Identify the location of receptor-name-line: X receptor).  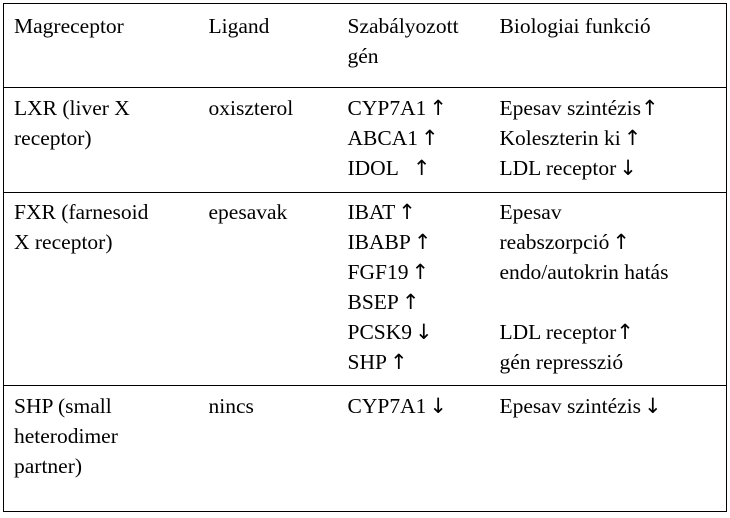
(63, 242).